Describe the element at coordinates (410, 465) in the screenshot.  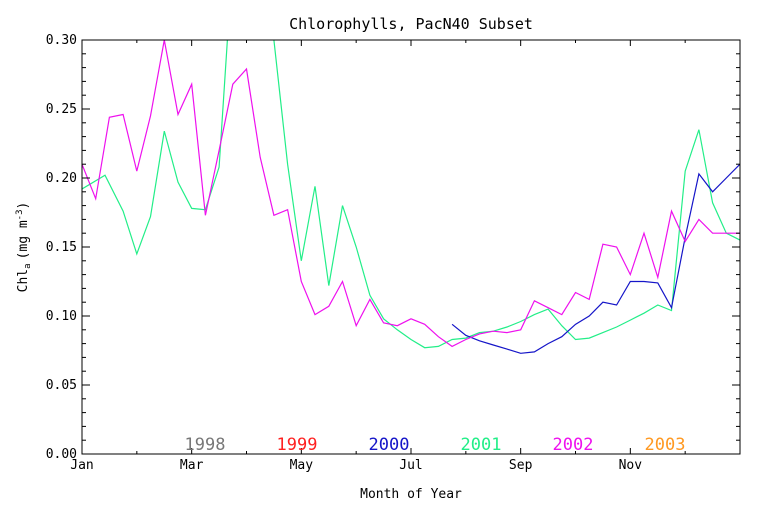
I see `x-tick-label: Jul` at that location.